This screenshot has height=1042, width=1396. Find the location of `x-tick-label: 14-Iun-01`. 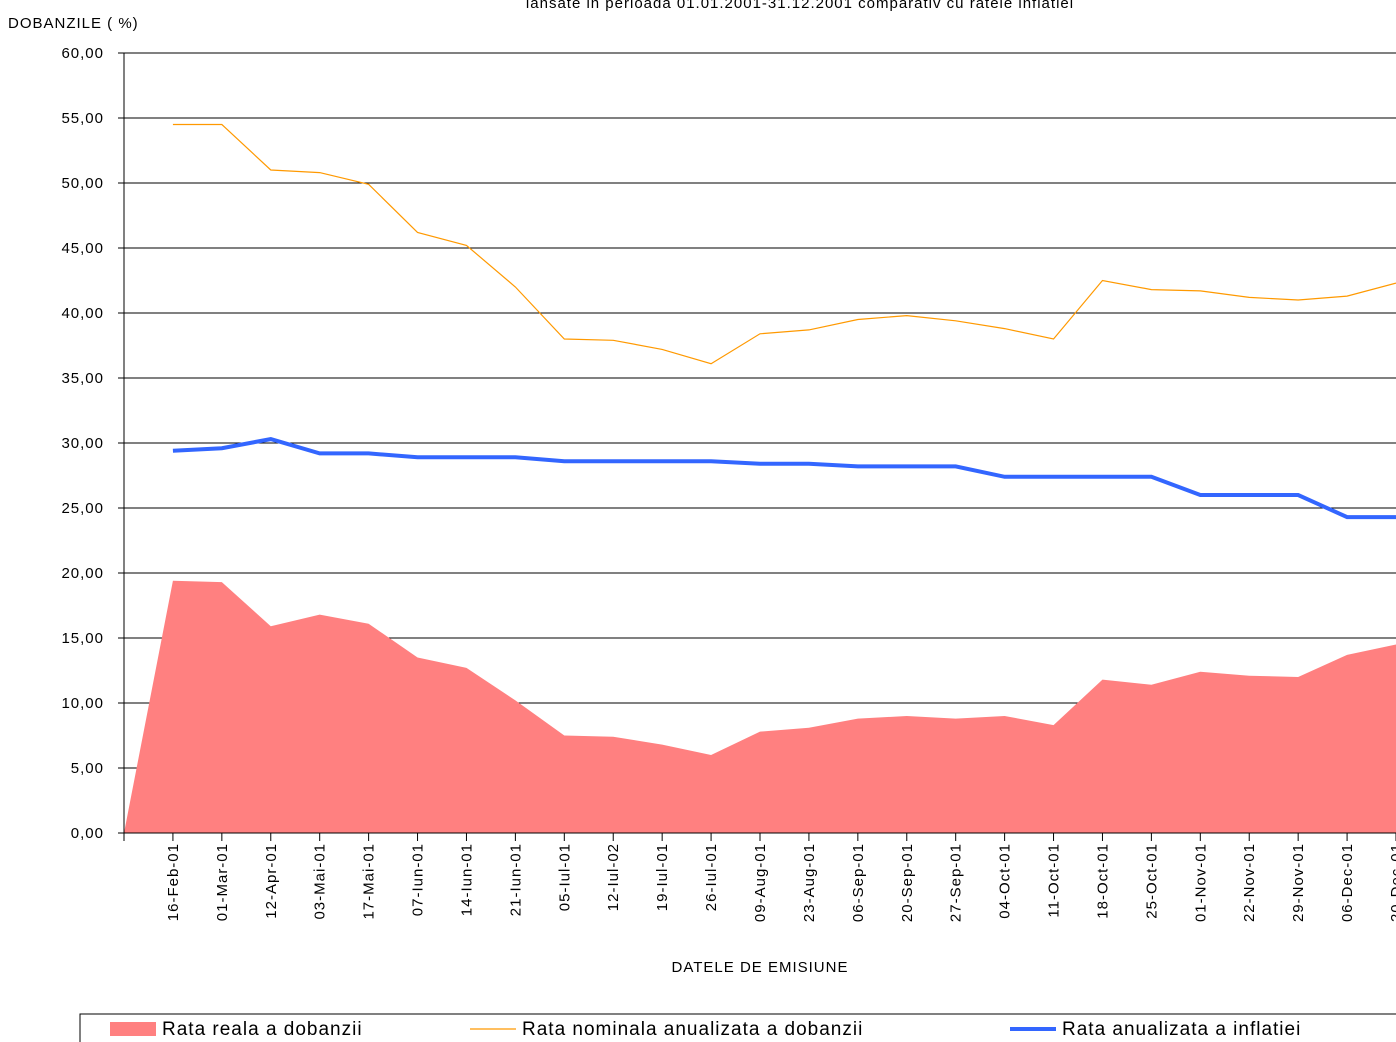

x-tick-label: 14-Iun-01 is located at coordinates (466, 879).